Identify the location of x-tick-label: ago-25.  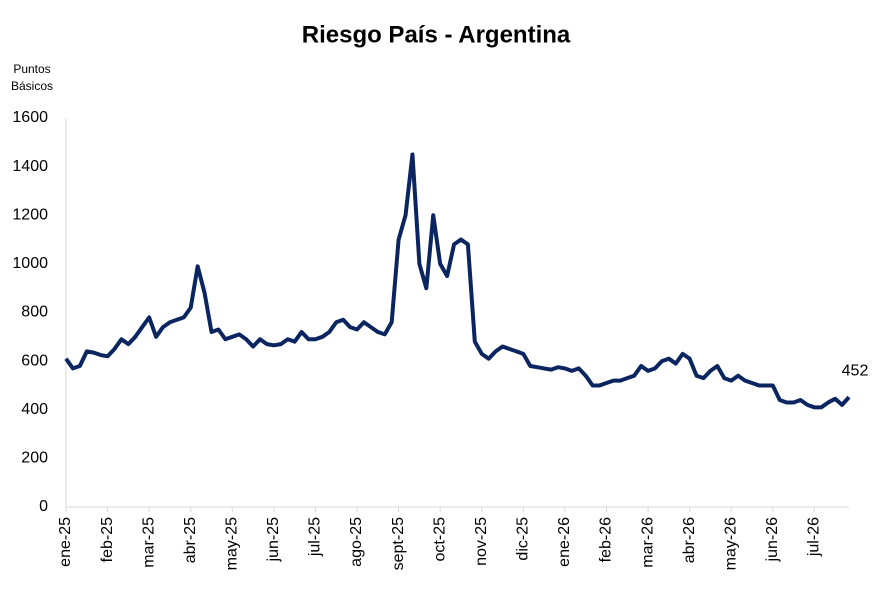
(356, 542).